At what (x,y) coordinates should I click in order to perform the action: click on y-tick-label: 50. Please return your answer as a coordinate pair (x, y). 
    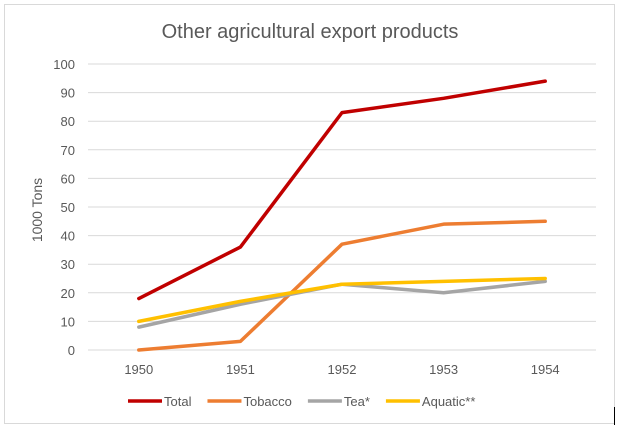
    Looking at the image, I should click on (68, 207).